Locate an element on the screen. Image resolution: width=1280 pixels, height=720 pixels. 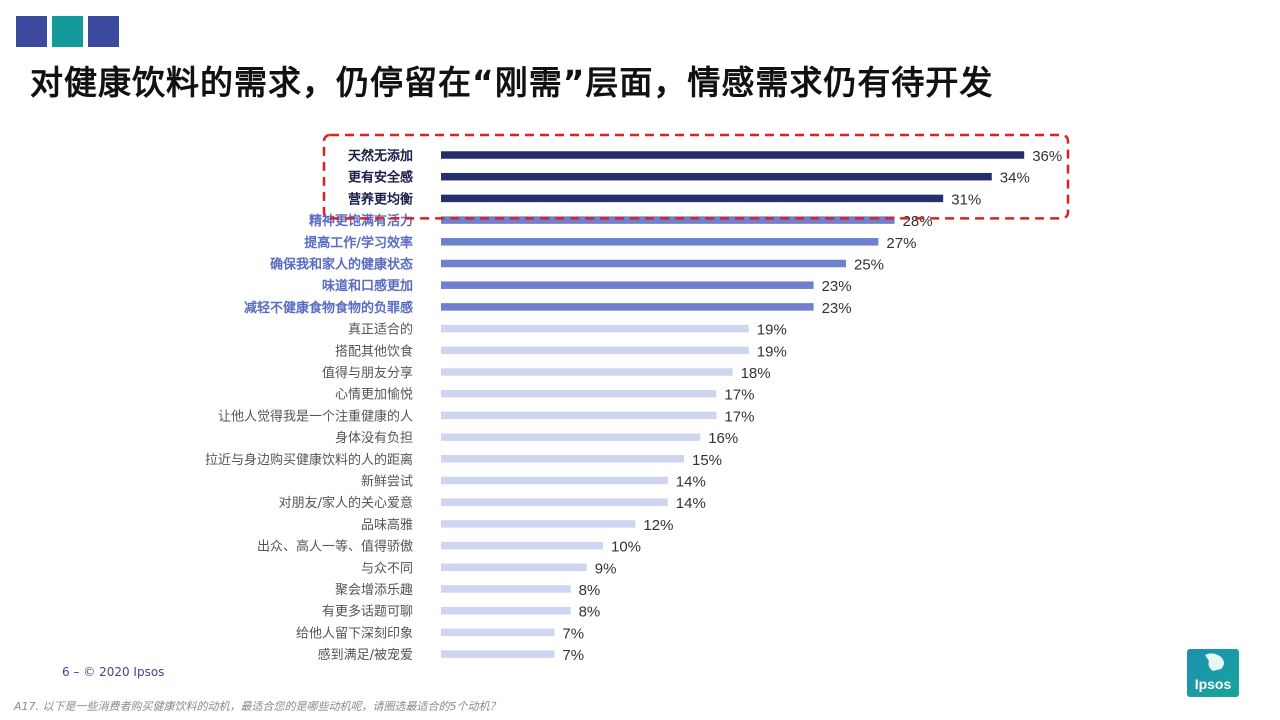
data-label: 15% is located at coordinates (707, 460).